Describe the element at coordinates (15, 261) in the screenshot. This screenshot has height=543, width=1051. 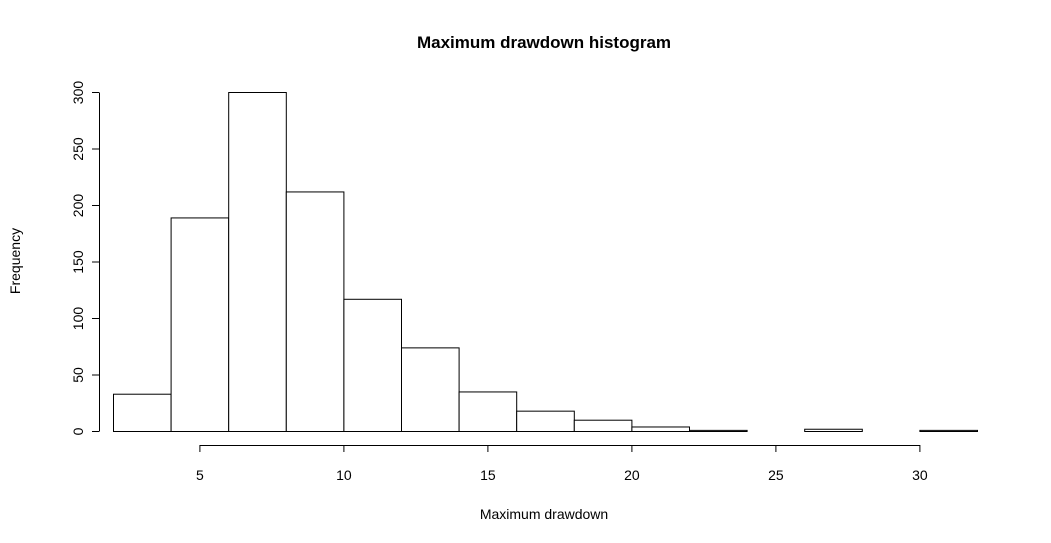
I see `y-axis-label: Frequency` at that location.